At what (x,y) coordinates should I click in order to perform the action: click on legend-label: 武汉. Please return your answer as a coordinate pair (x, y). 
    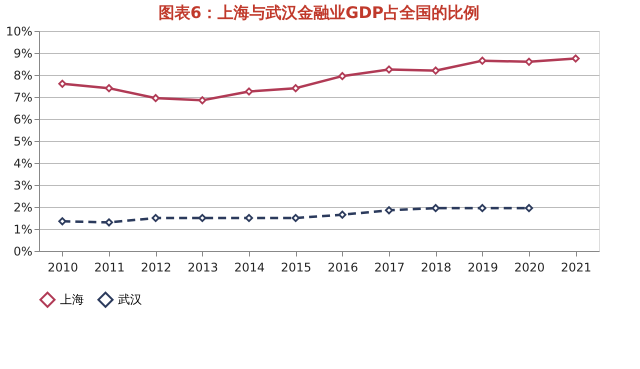
    Looking at the image, I should click on (130, 299).